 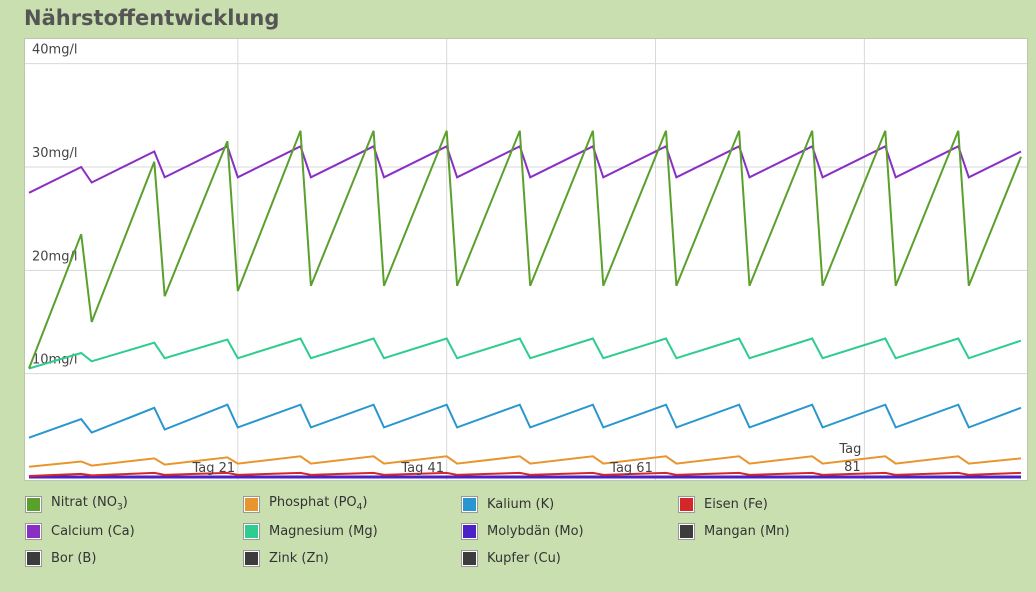 I want to click on legend-item: Kupfer (Cu), so click(x=511, y=558).